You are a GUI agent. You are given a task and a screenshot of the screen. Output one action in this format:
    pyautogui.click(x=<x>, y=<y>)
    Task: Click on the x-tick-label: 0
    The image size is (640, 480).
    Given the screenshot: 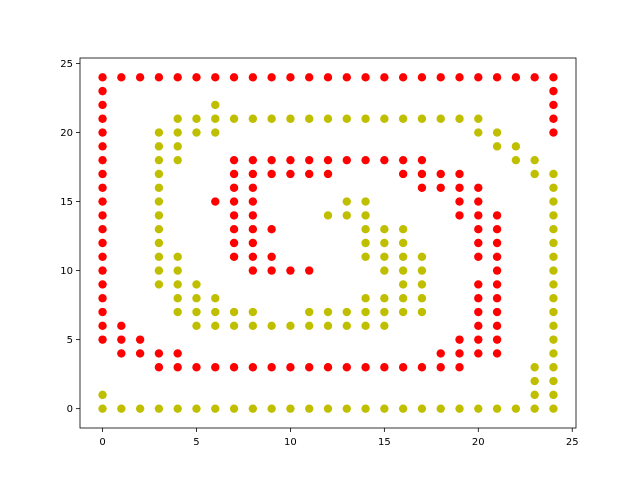 What is the action you would take?
    pyautogui.click(x=102, y=442)
    